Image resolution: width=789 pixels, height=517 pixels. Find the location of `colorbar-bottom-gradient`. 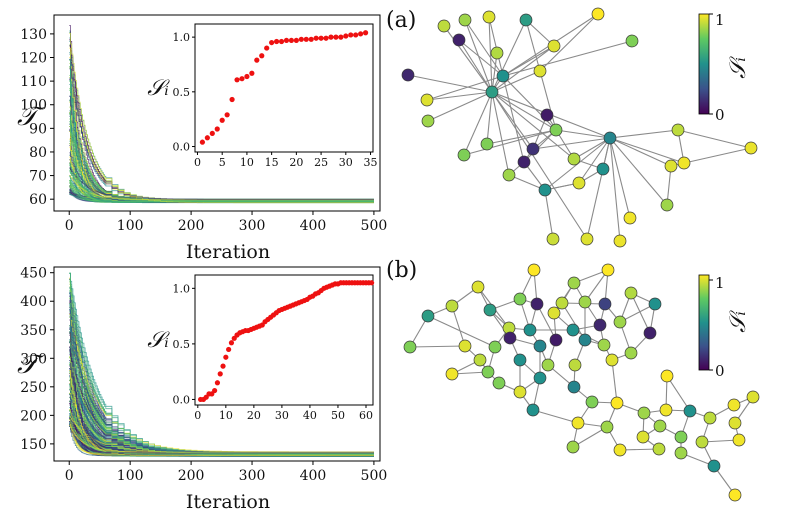

colorbar-bottom-gradient is located at coordinates (704, 322).